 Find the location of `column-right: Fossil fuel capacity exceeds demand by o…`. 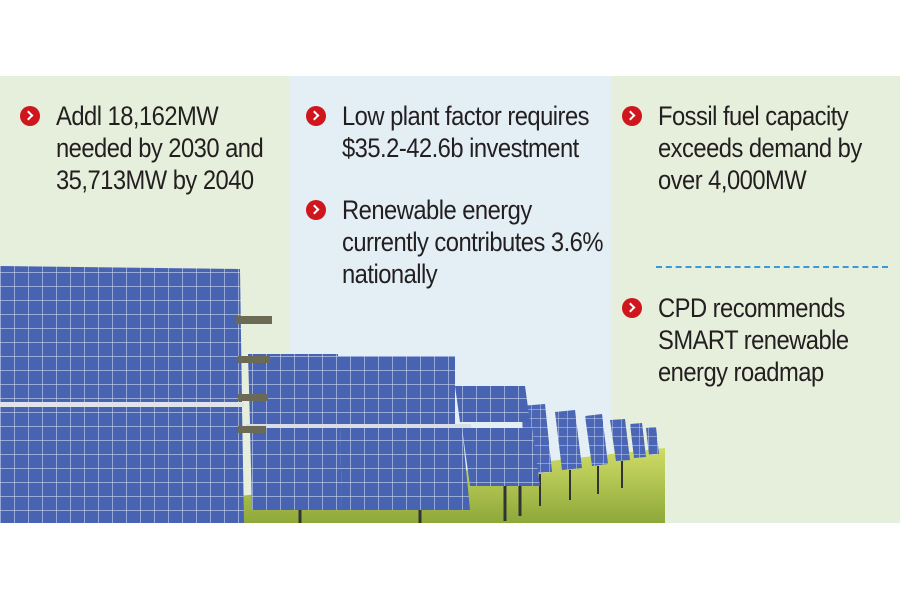

column-right: Fossil fuel capacity exceeds demand by o… is located at coordinates (759, 148).